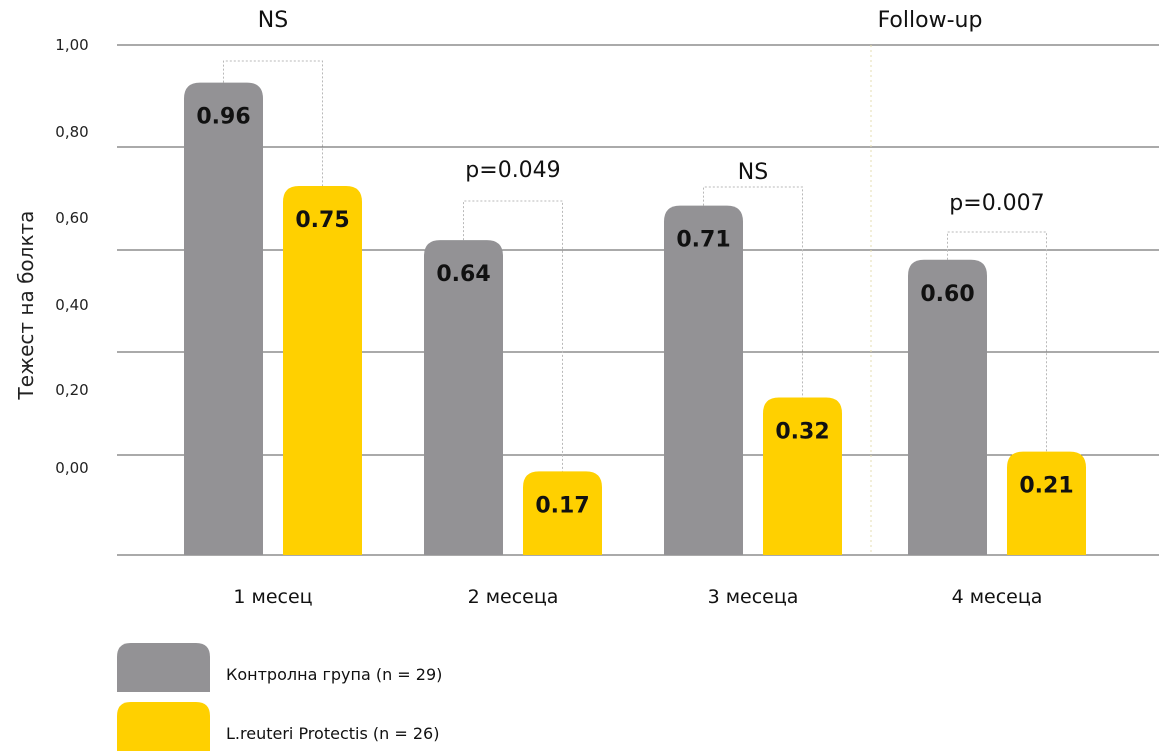 This screenshot has width=1159, height=751. I want to click on y-tick-label: 0,60, so click(71, 218).